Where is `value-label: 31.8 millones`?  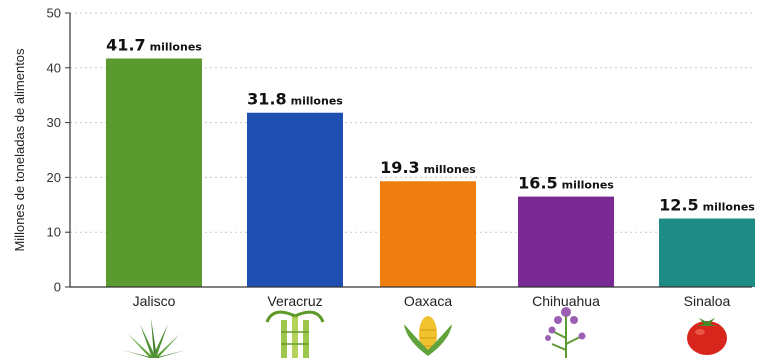
value-label: 31.8 millones is located at coordinates (295, 99).